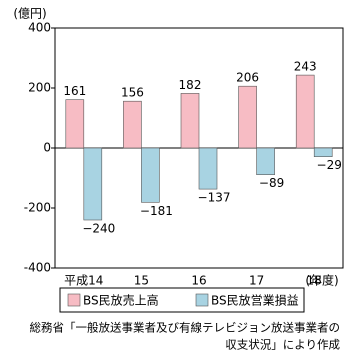 Image resolution: width=349 pixels, height=364 pixels. What do you see at coordinates (98, 229) in the screenshot?
I see `data-label: −240` at bounding box center [98, 229].